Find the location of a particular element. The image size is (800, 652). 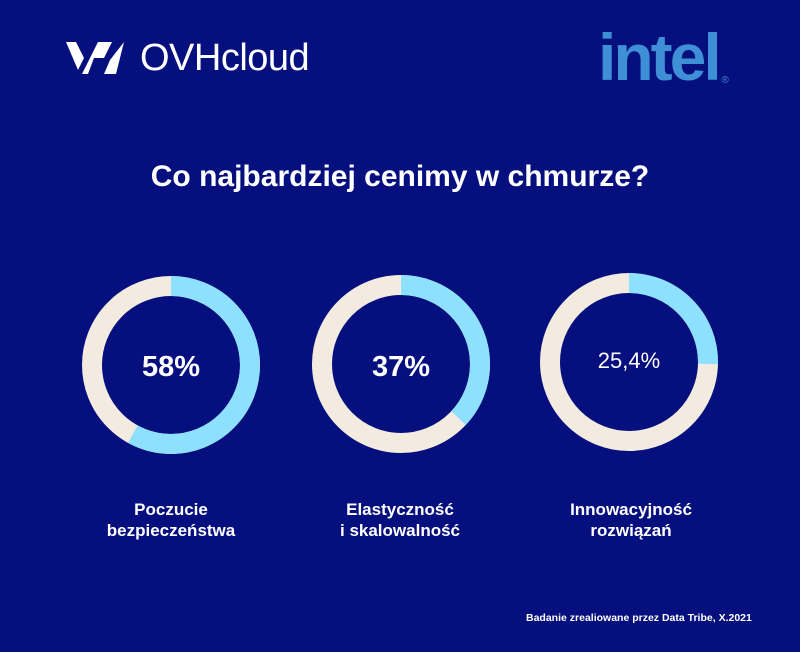

donut-label-line: Innowacyjność is located at coordinates (631, 509).